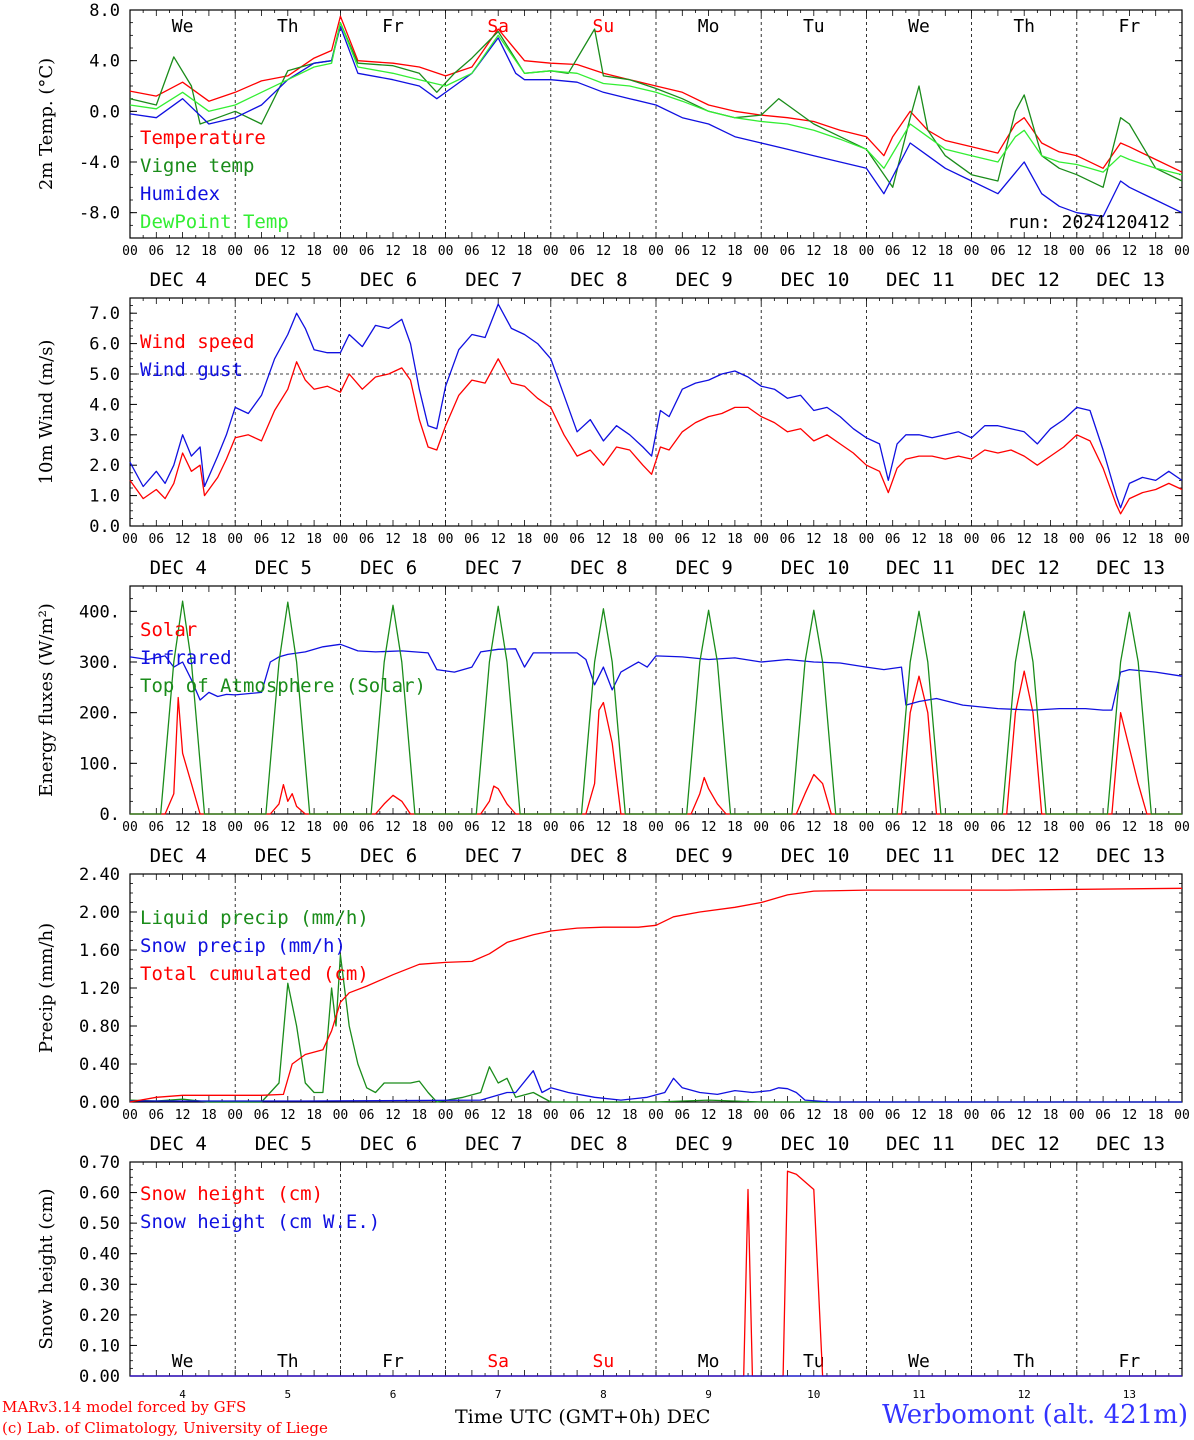 This screenshot has width=1194, height=1440. I want to click on legend-entry: Snow height (cm W.E.), so click(260, 1222).